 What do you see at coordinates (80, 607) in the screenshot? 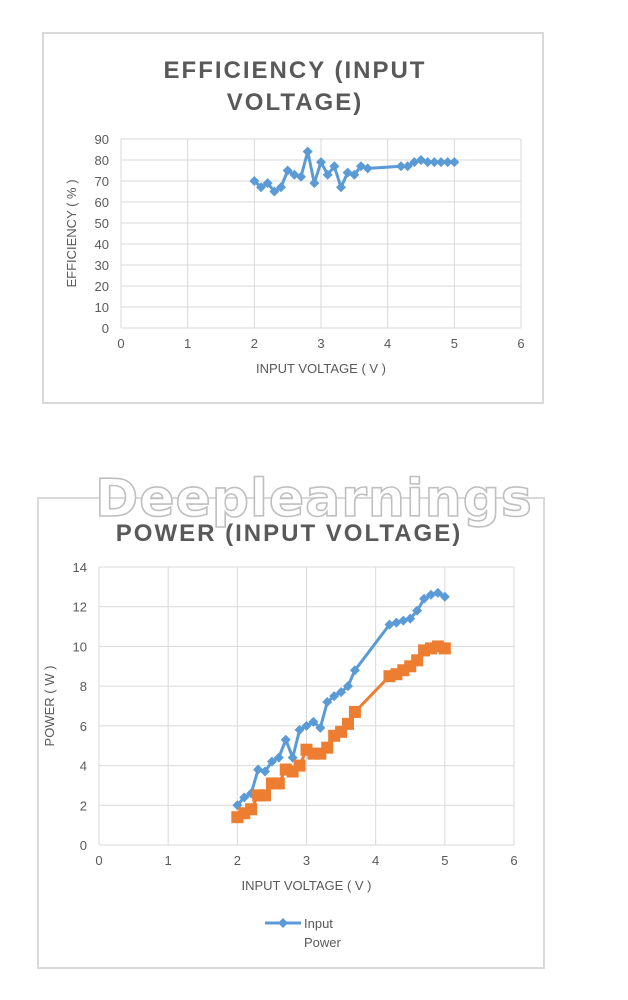
I see `y-tick-label: 12` at bounding box center [80, 607].